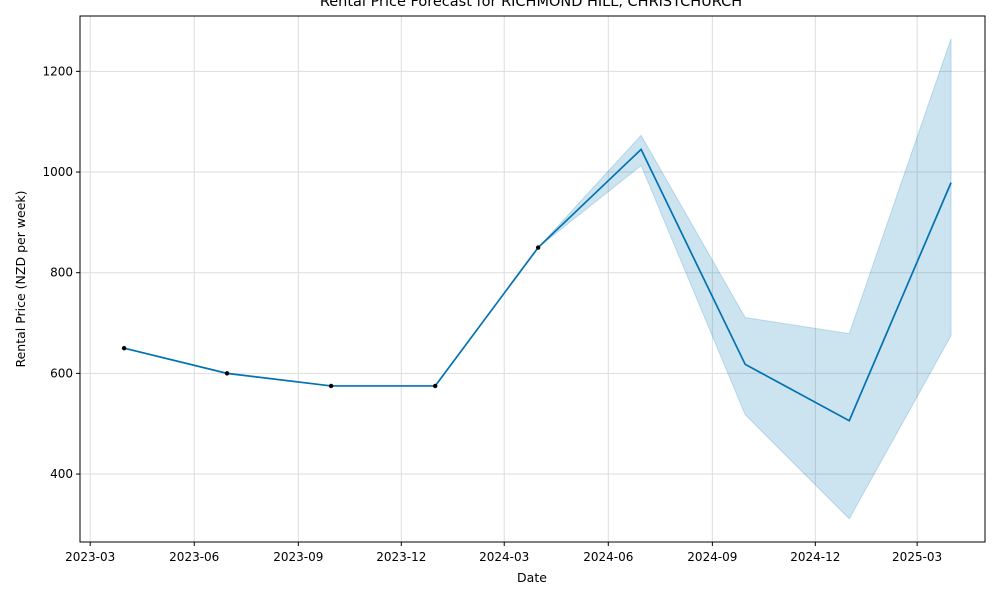 The width and height of the screenshot is (1000, 600). Describe the element at coordinates (331, 317) in the screenshot. I see `observed-points-layer` at that location.